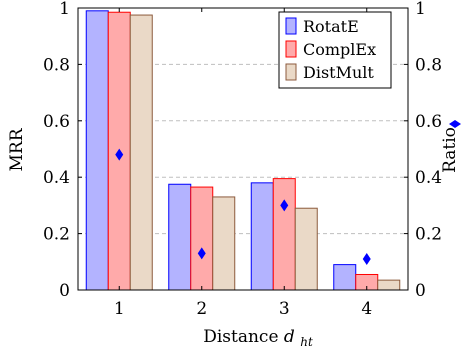 The height and width of the screenshot is (356, 462). I want to click on legend-box, so click(335, 50).